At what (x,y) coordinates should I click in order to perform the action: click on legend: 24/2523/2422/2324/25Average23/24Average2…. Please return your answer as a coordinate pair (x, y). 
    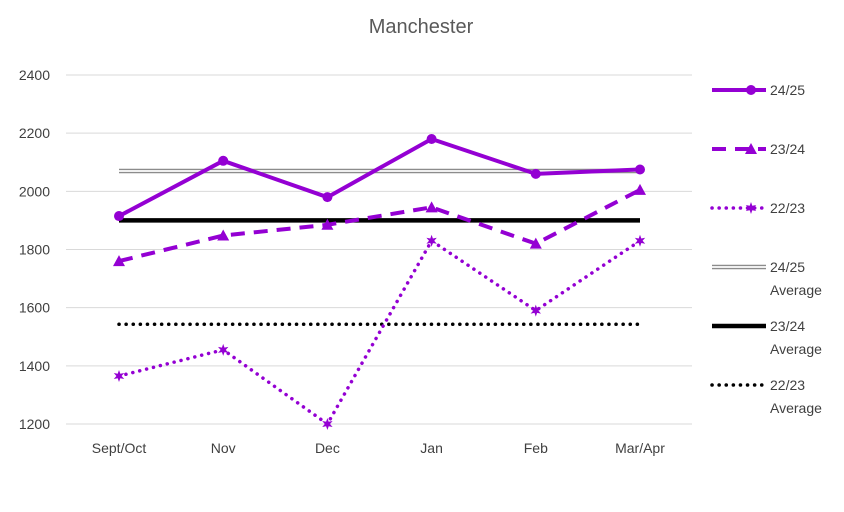
    Looking at the image, I should click on (766, 249).